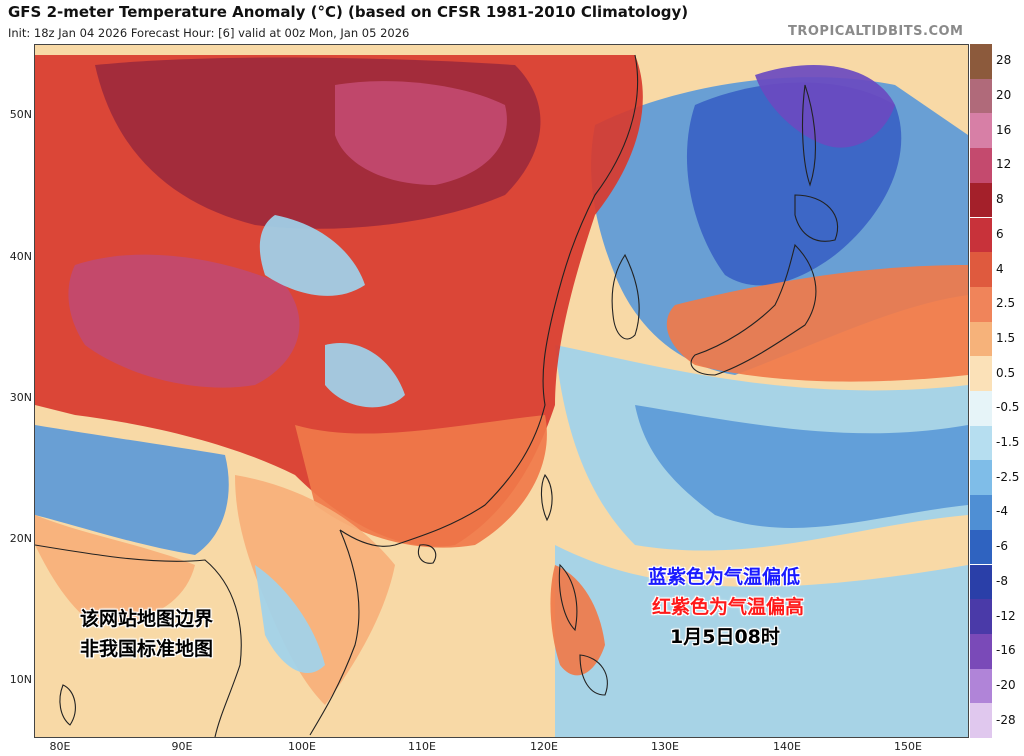  Describe the element at coordinates (876, 31) in the screenshot. I see `brand-watermark: TROPICALTIDBITS.COM` at that location.